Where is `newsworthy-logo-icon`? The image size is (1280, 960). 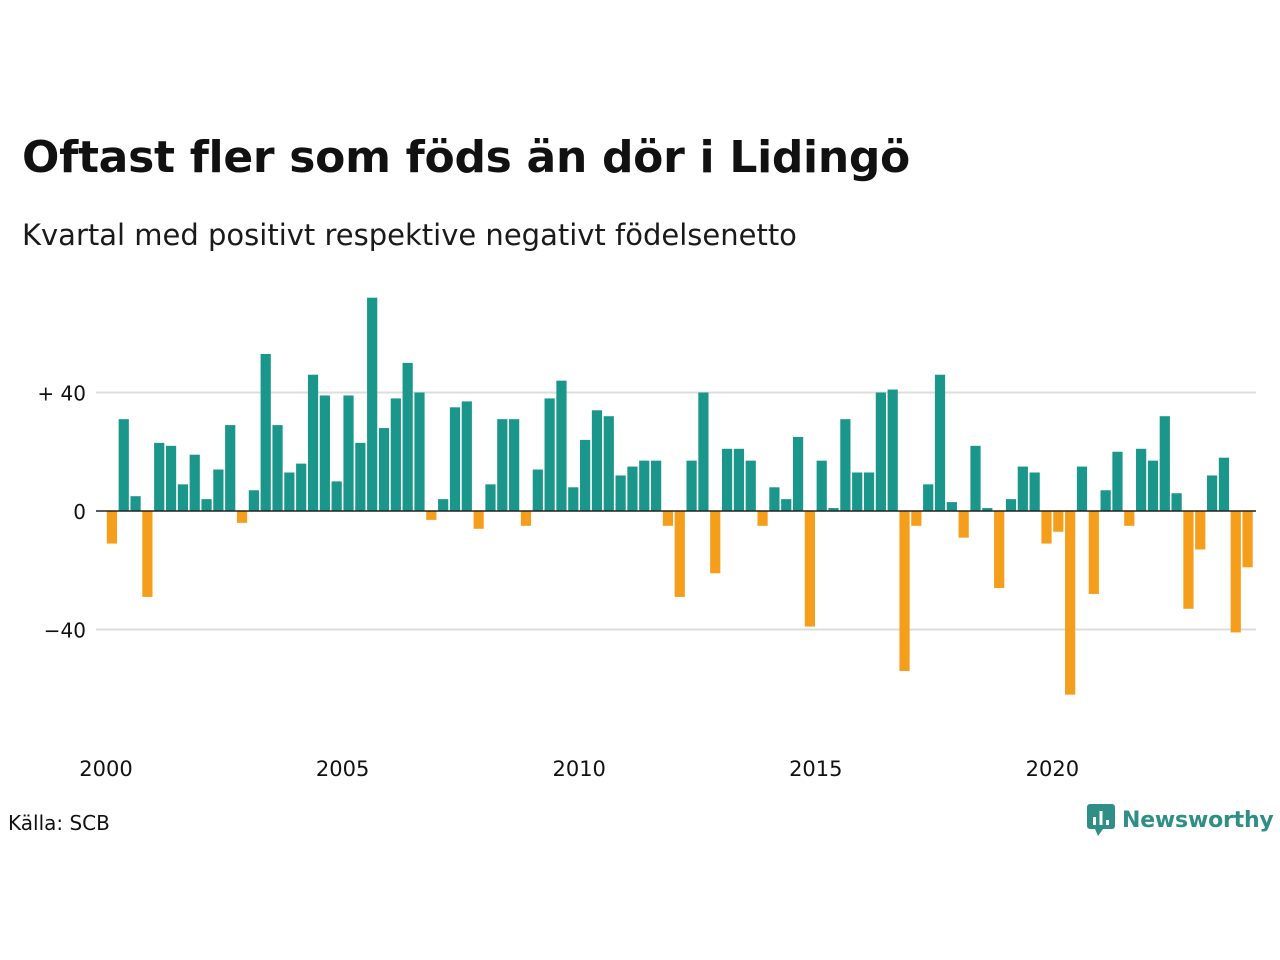 newsworthy-logo-icon is located at coordinates (1101, 820).